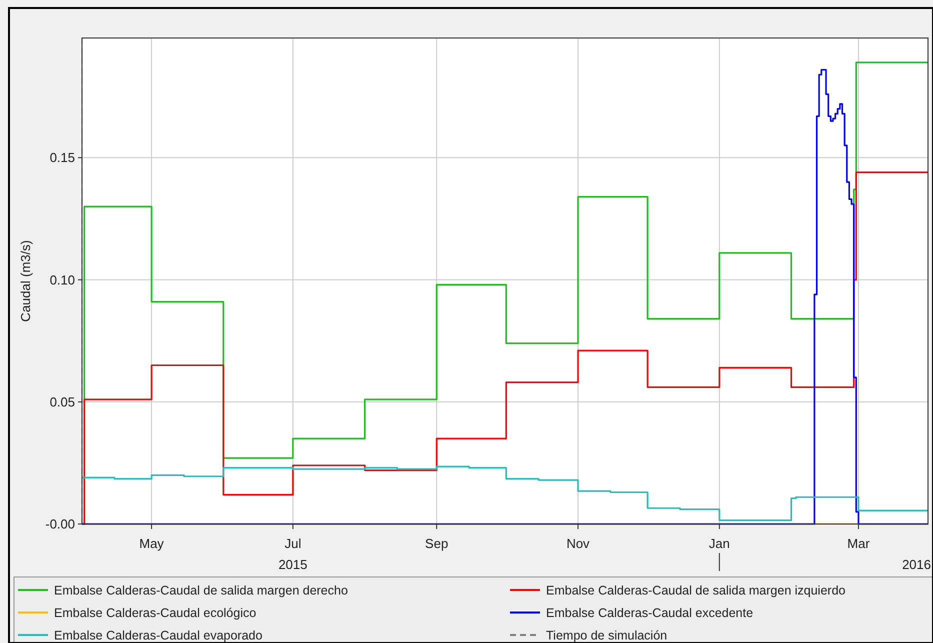 This screenshot has height=643, width=933. What do you see at coordinates (62, 280) in the screenshot?
I see `y-tick-label: 0.10` at bounding box center [62, 280].